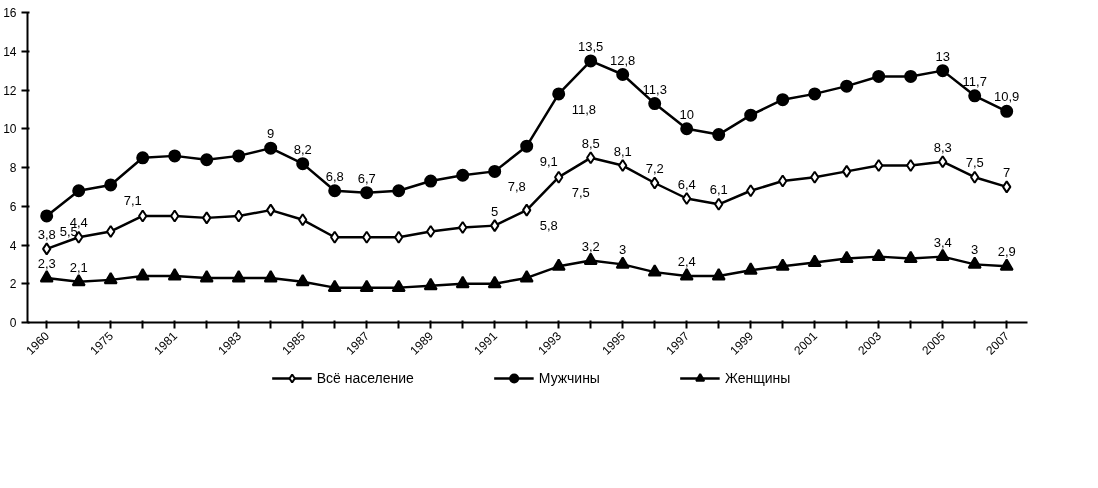 The height and width of the screenshot is (488, 1098). I want to click on data-label: 3,8, so click(46, 234).